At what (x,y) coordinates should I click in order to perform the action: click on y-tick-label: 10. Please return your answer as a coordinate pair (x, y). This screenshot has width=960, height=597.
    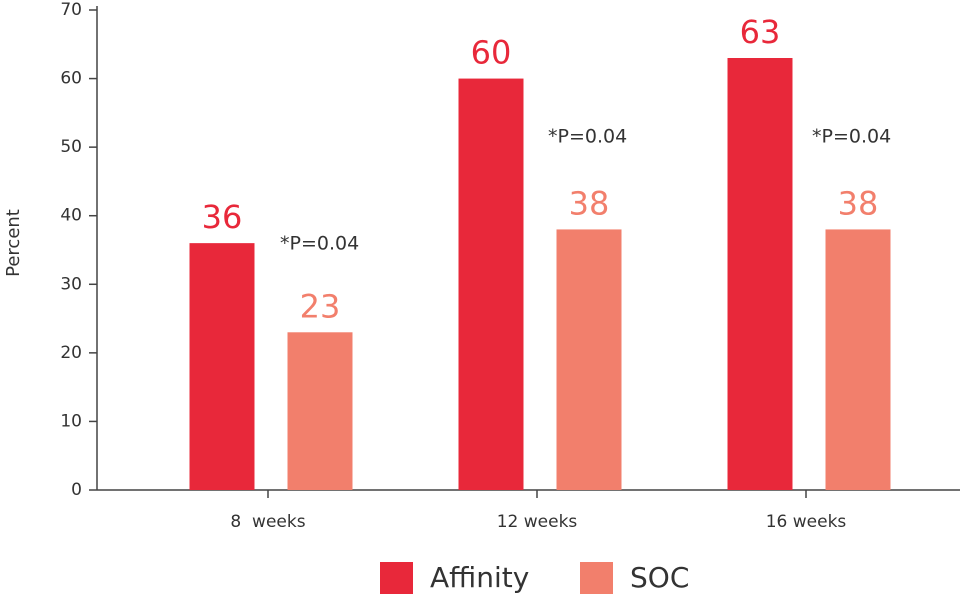
    Looking at the image, I should click on (71, 421).